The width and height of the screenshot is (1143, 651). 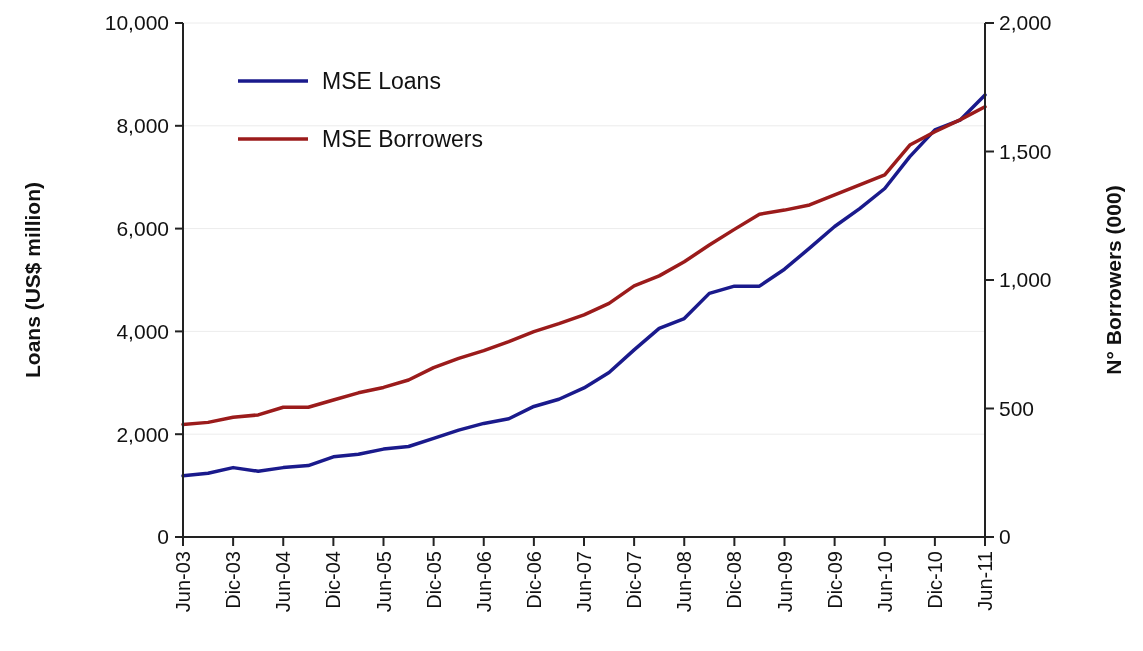 I want to click on x-tick-label: Dic-08, so click(x=734, y=580).